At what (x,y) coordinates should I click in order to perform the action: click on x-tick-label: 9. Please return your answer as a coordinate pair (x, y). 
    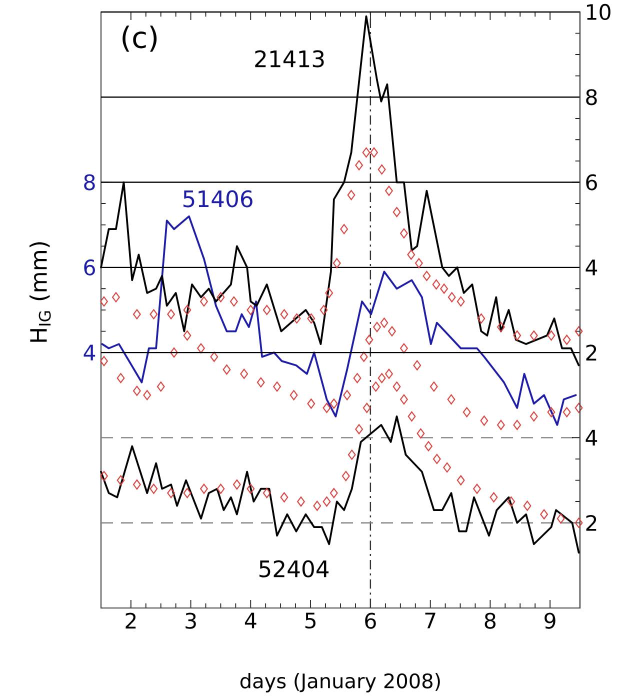
    Looking at the image, I should click on (550, 620).